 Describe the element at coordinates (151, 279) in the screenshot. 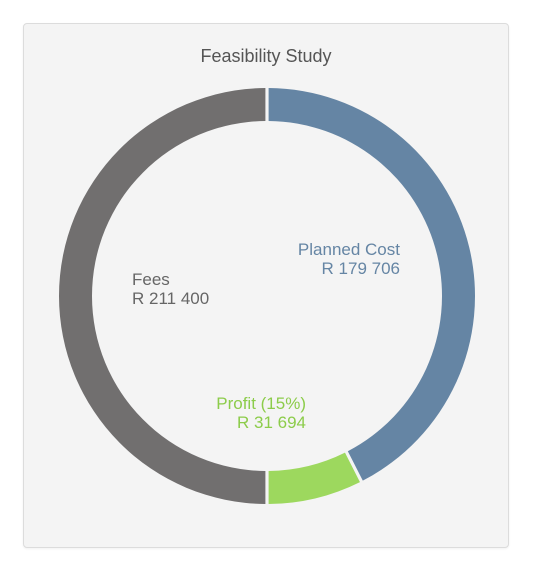

I see `label-fees-name: Fees` at that location.